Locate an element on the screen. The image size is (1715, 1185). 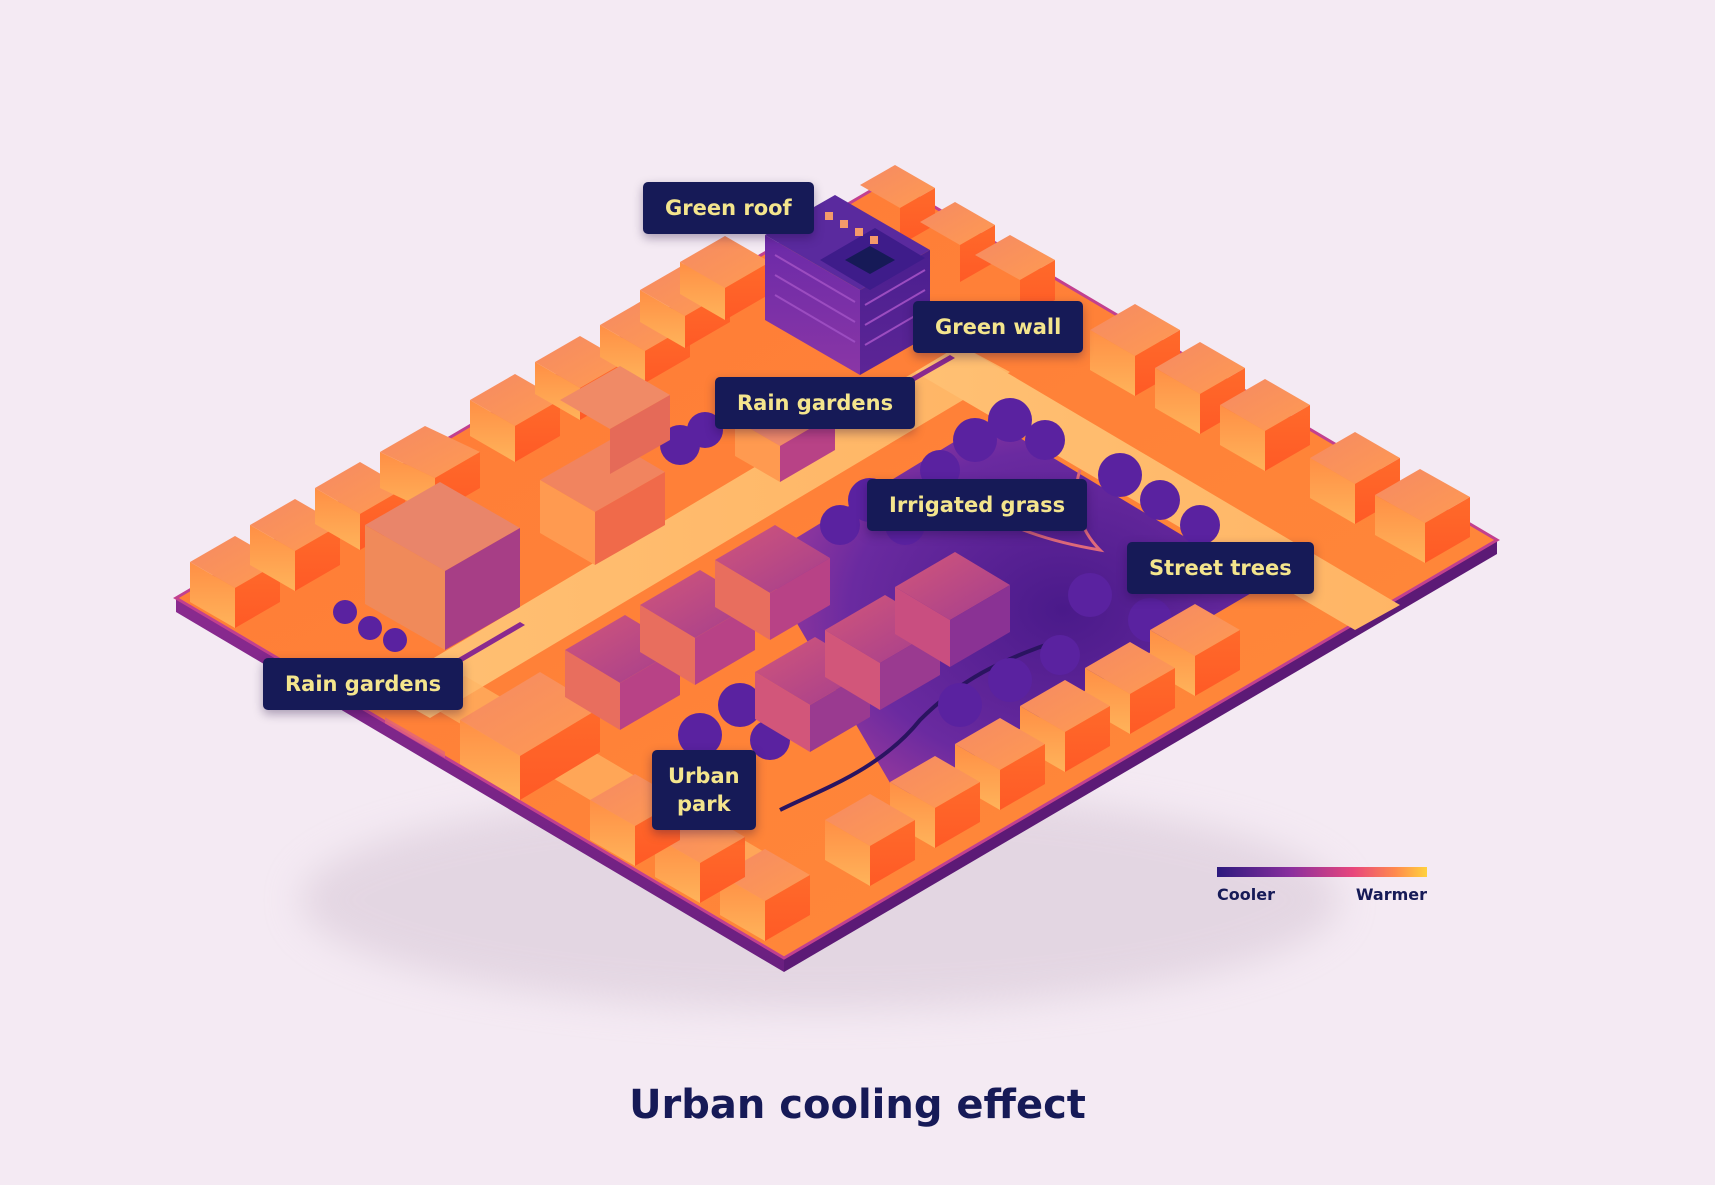
legend-gradient-bar is located at coordinates (1322, 872).